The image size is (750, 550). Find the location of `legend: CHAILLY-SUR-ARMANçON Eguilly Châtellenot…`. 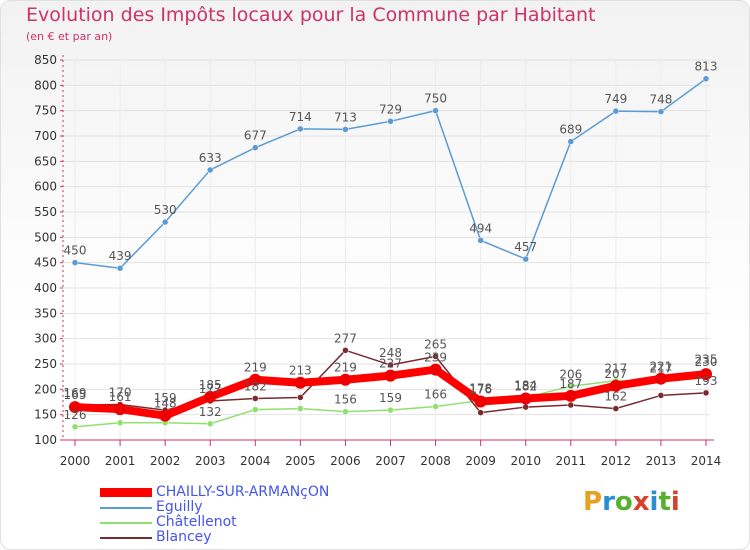

legend: CHAILLY-SUR-ARMANçON Eguilly Châtellenot… is located at coordinates (214, 515).